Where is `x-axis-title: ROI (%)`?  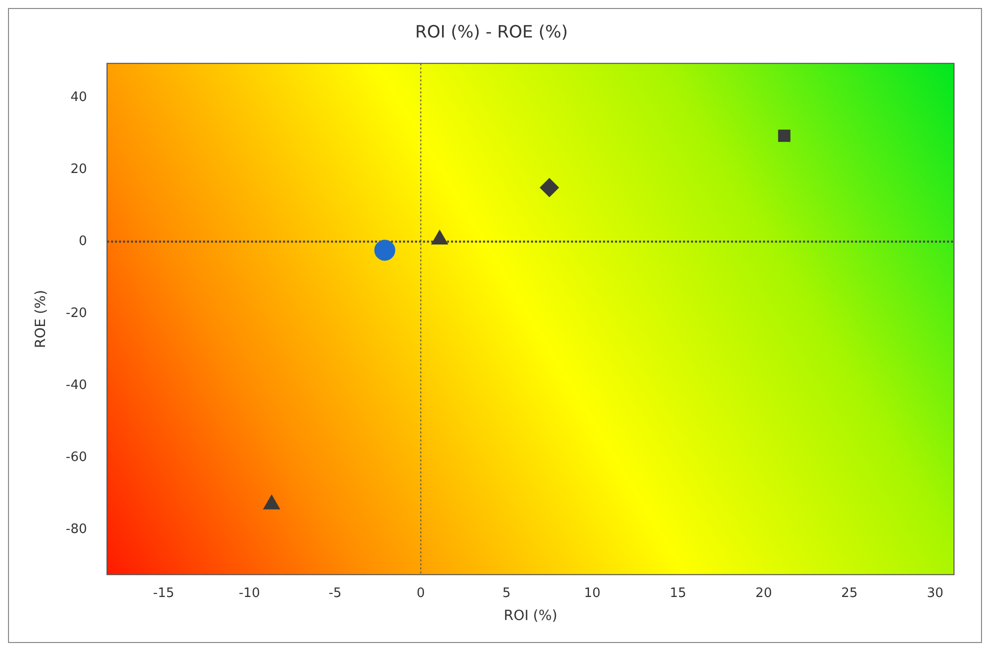 x-axis-title: ROI (%) is located at coordinates (531, 616).